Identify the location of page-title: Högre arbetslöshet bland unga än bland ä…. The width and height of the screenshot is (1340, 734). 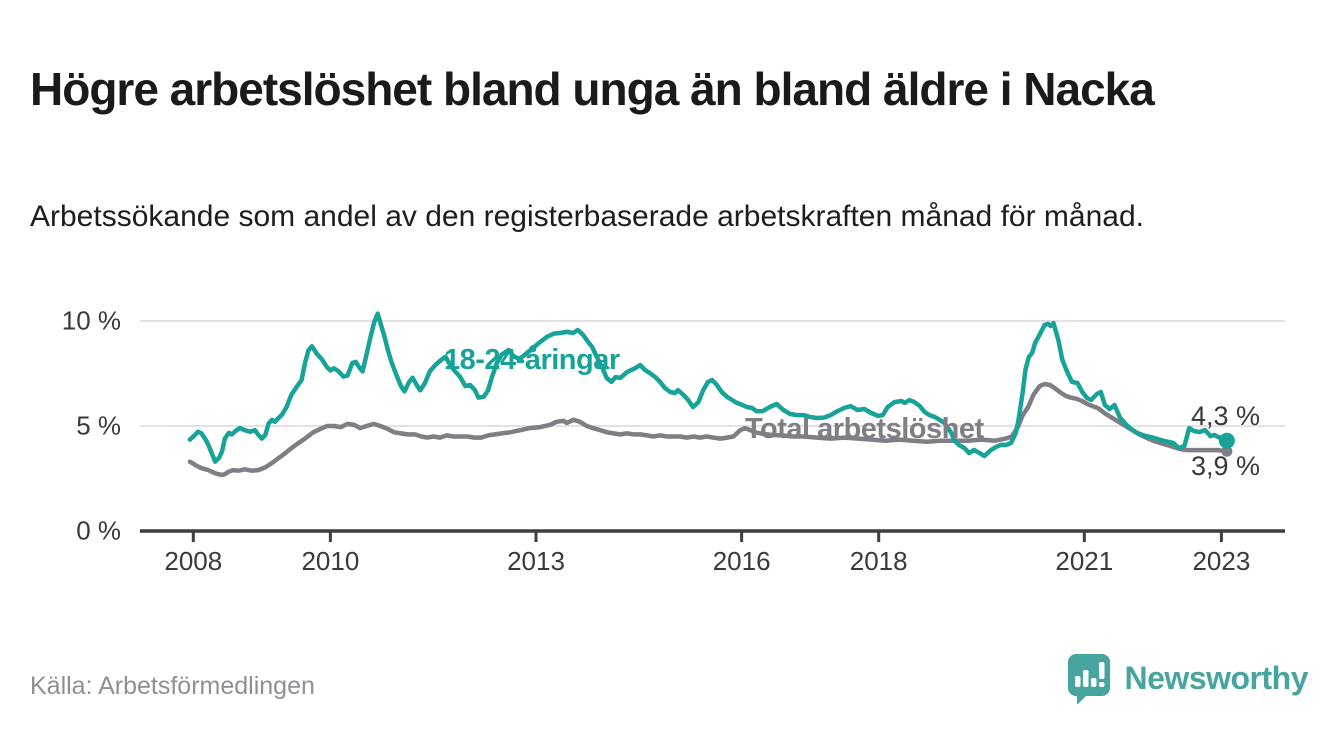
(592, 88).